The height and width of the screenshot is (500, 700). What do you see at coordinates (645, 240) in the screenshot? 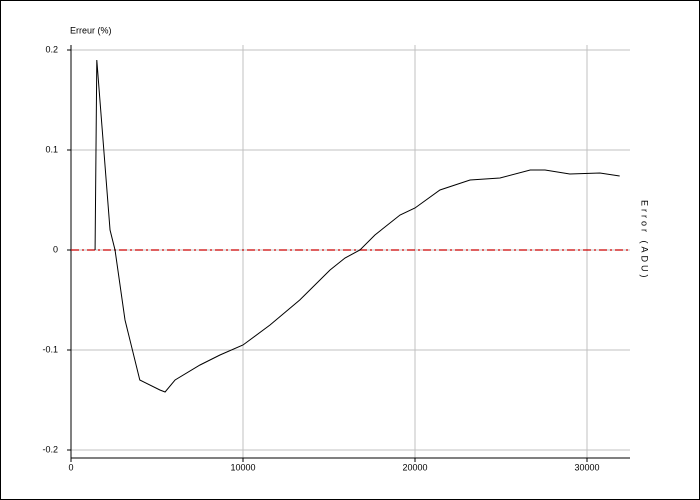
I see `y2-axis-title: Error (ADU)` at bounding box center [645, 240].